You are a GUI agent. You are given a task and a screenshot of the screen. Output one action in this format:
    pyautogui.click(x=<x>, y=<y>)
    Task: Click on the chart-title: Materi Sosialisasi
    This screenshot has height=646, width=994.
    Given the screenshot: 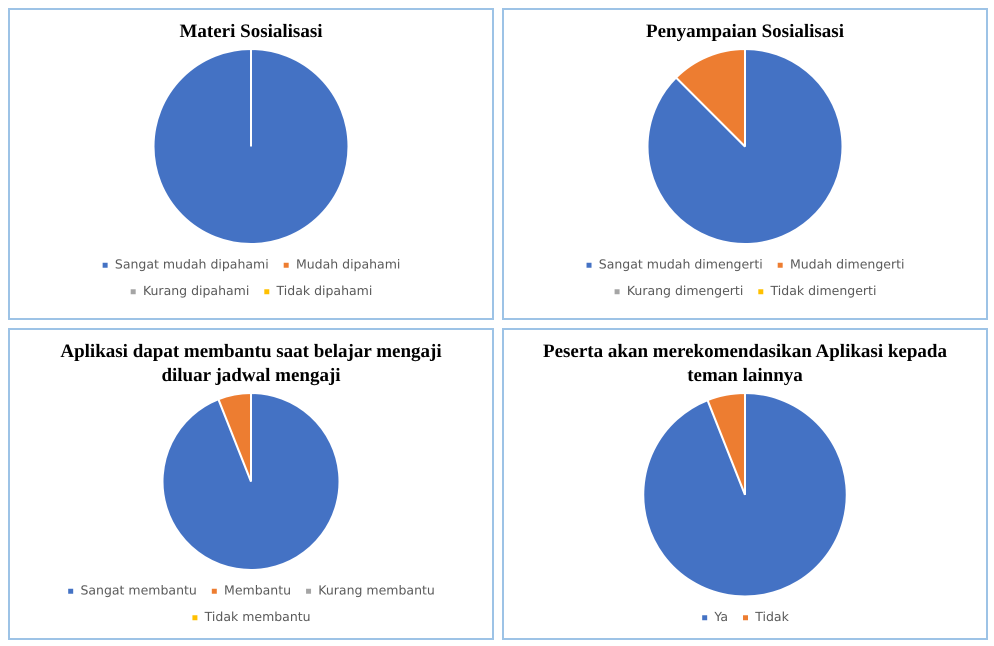 What is the action you would take?
    pyautogui.click(x=251, y=32)
    